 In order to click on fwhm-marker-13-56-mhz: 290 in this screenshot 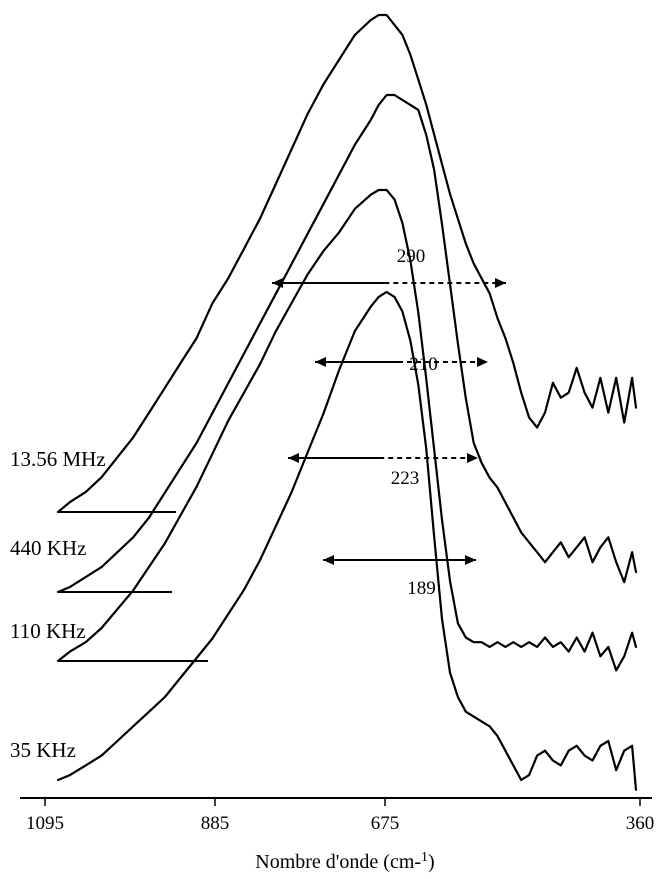, I will do `click(389, 267)`.